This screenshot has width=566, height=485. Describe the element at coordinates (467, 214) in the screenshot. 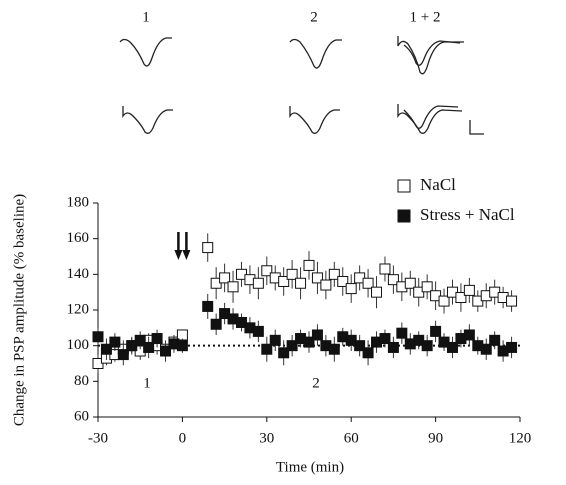

I see `legend-label: Stress + NaCl` at that location.